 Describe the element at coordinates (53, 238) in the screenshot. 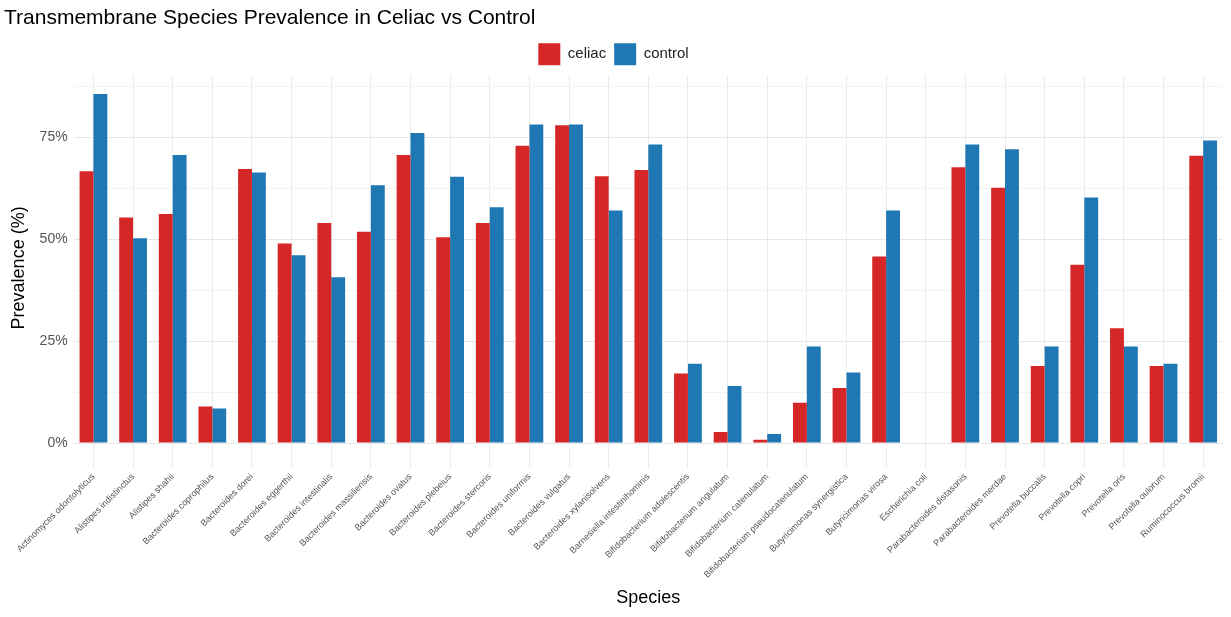

I see `y-tick-label: 50%` at that location.